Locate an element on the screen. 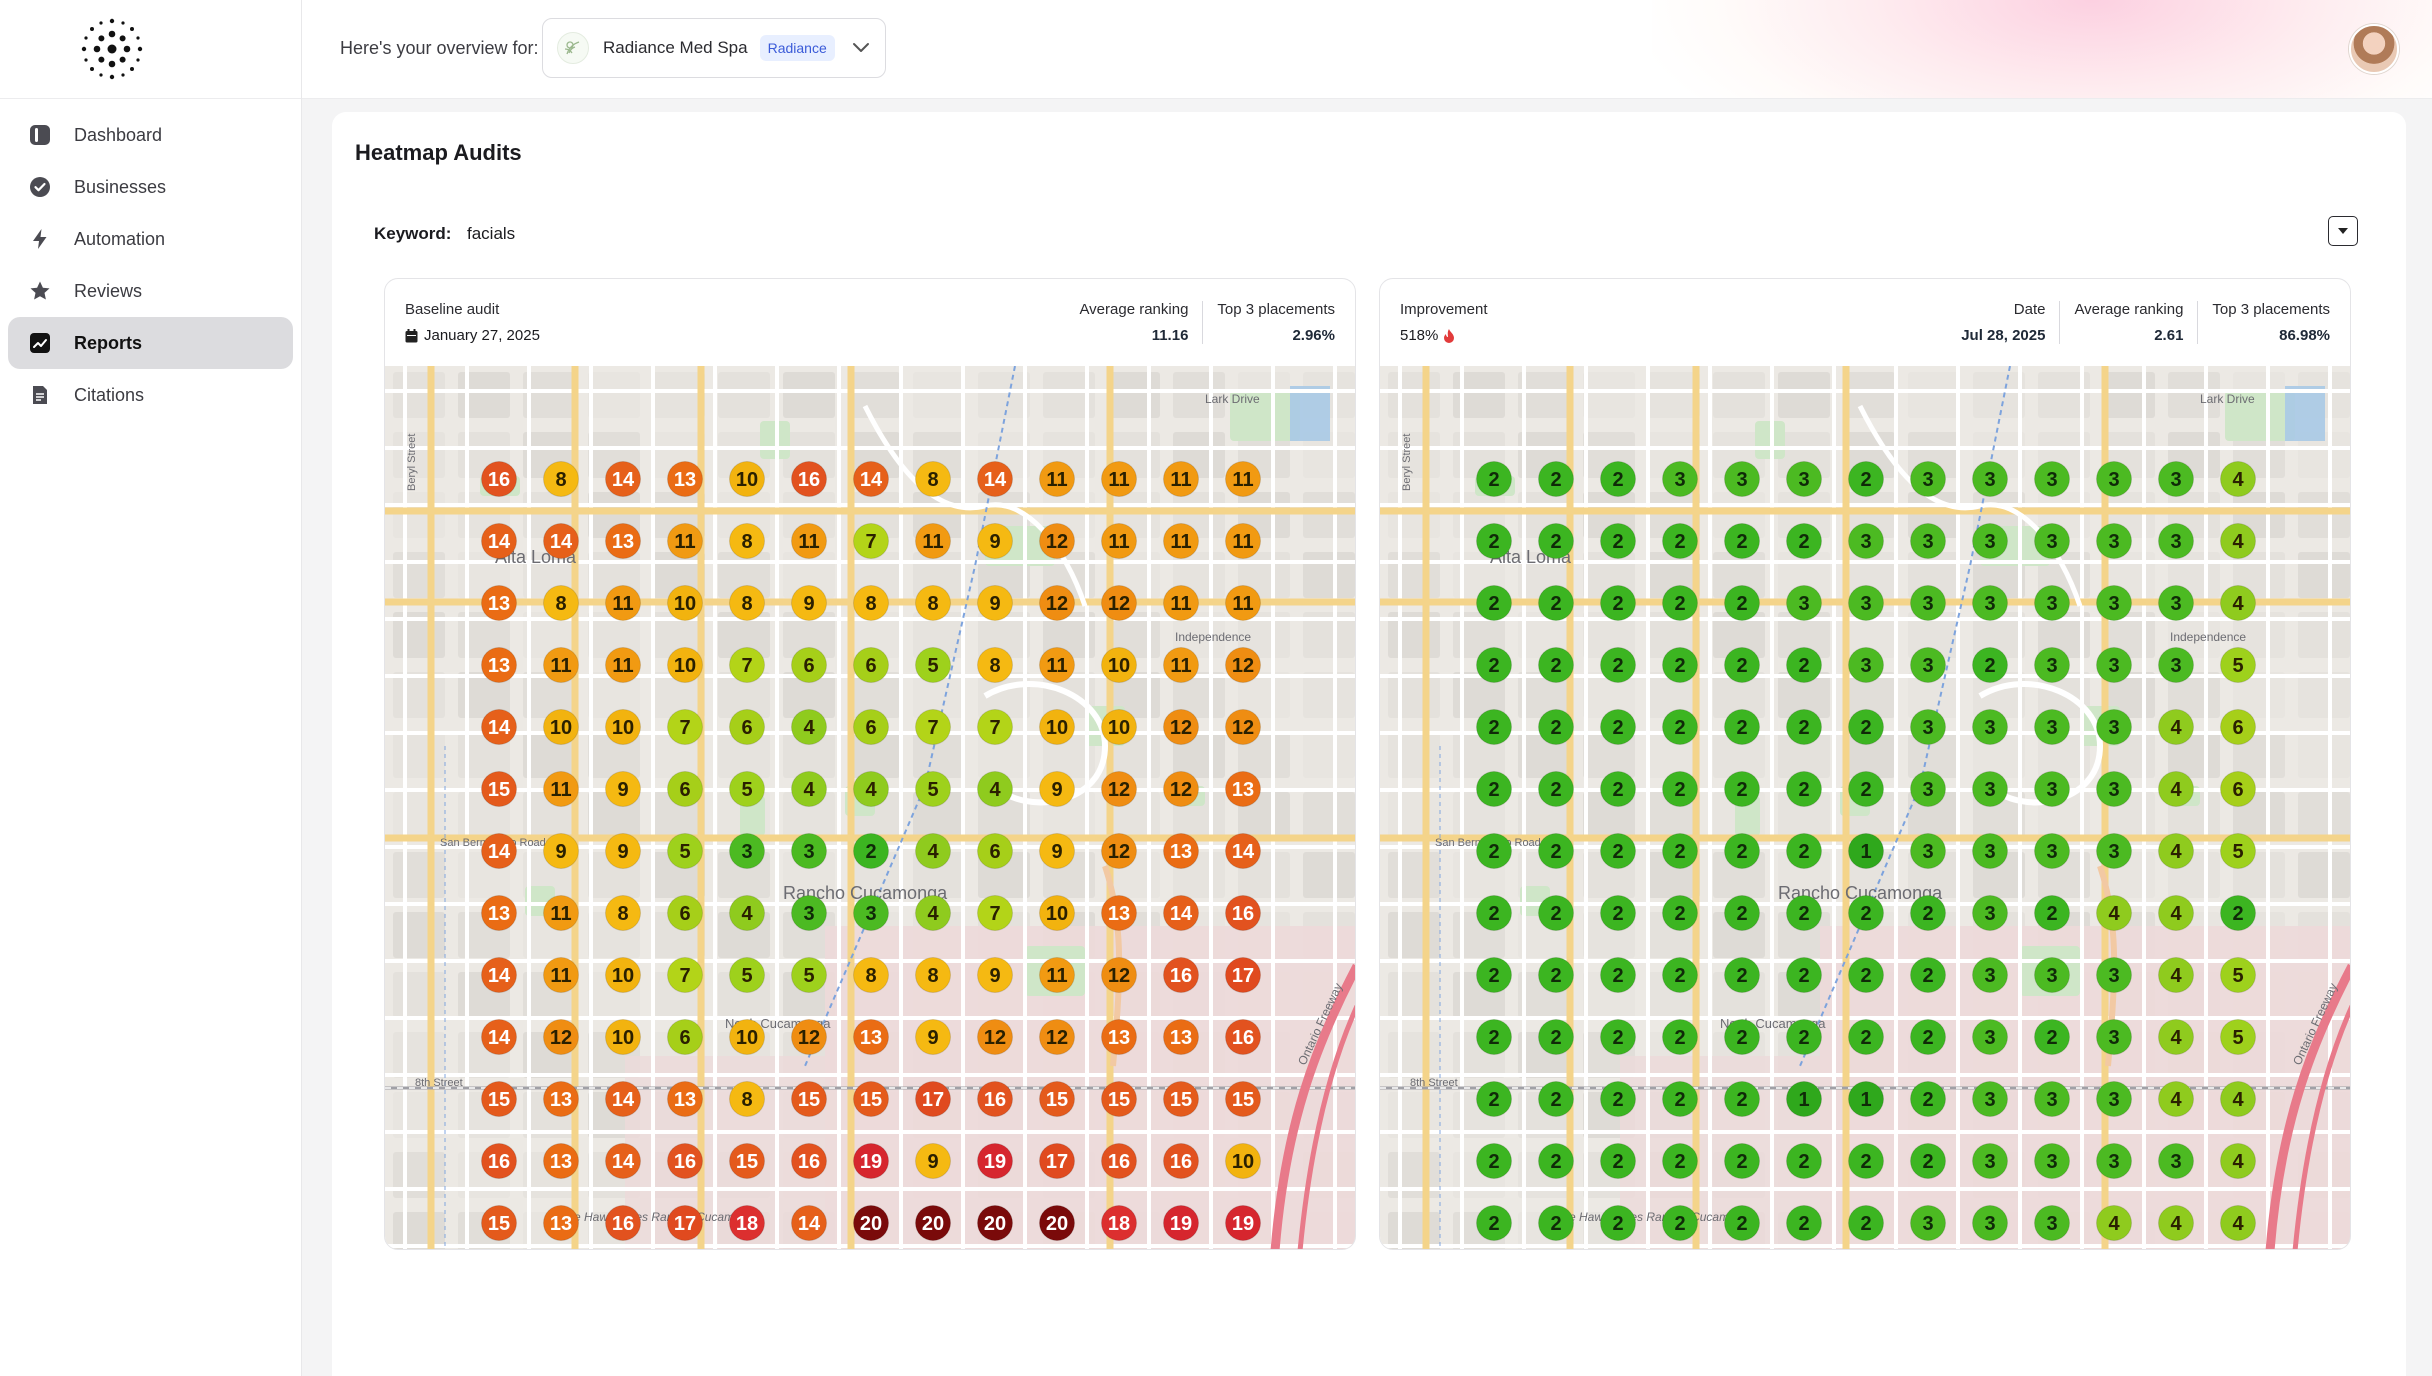 The width and height of the screenshot is (2432, 1376). sidebar-item-citations: Citations is located at coordinates (150, 395).